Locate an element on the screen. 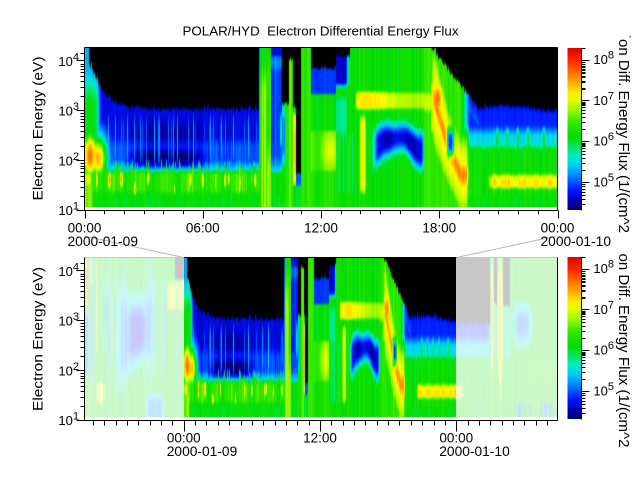  svg-text: 18:00 is located at coordinates (439, 228).